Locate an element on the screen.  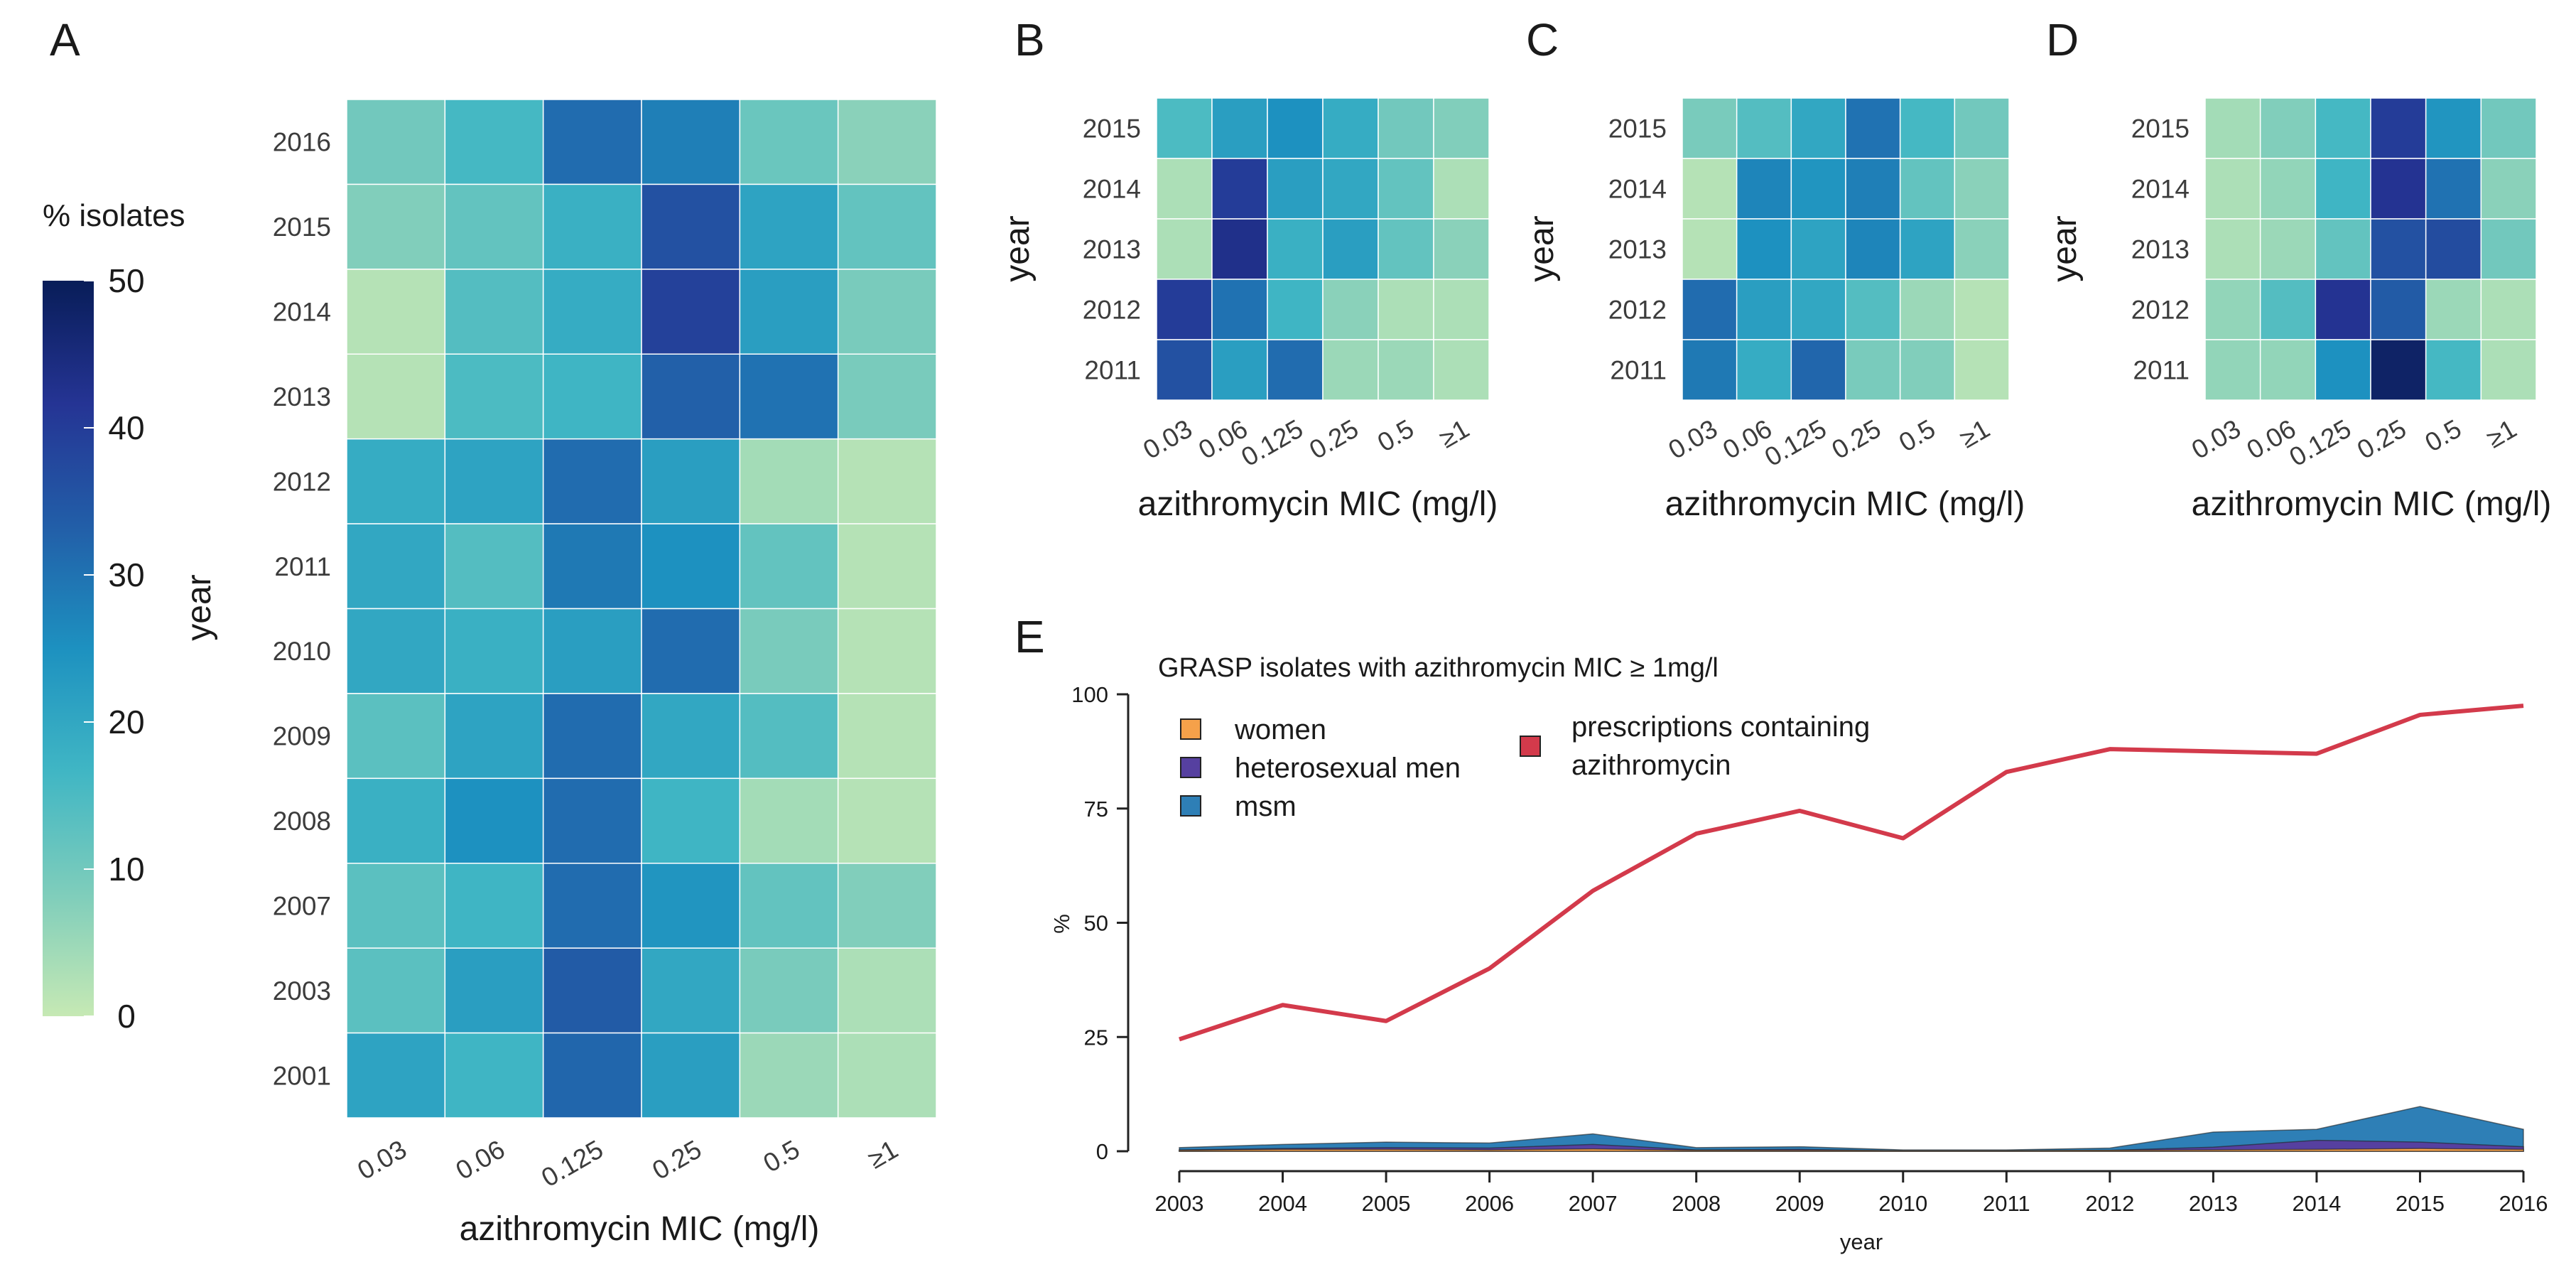
colorbar-tick-label: 50 is located at coordinates (126, 280).